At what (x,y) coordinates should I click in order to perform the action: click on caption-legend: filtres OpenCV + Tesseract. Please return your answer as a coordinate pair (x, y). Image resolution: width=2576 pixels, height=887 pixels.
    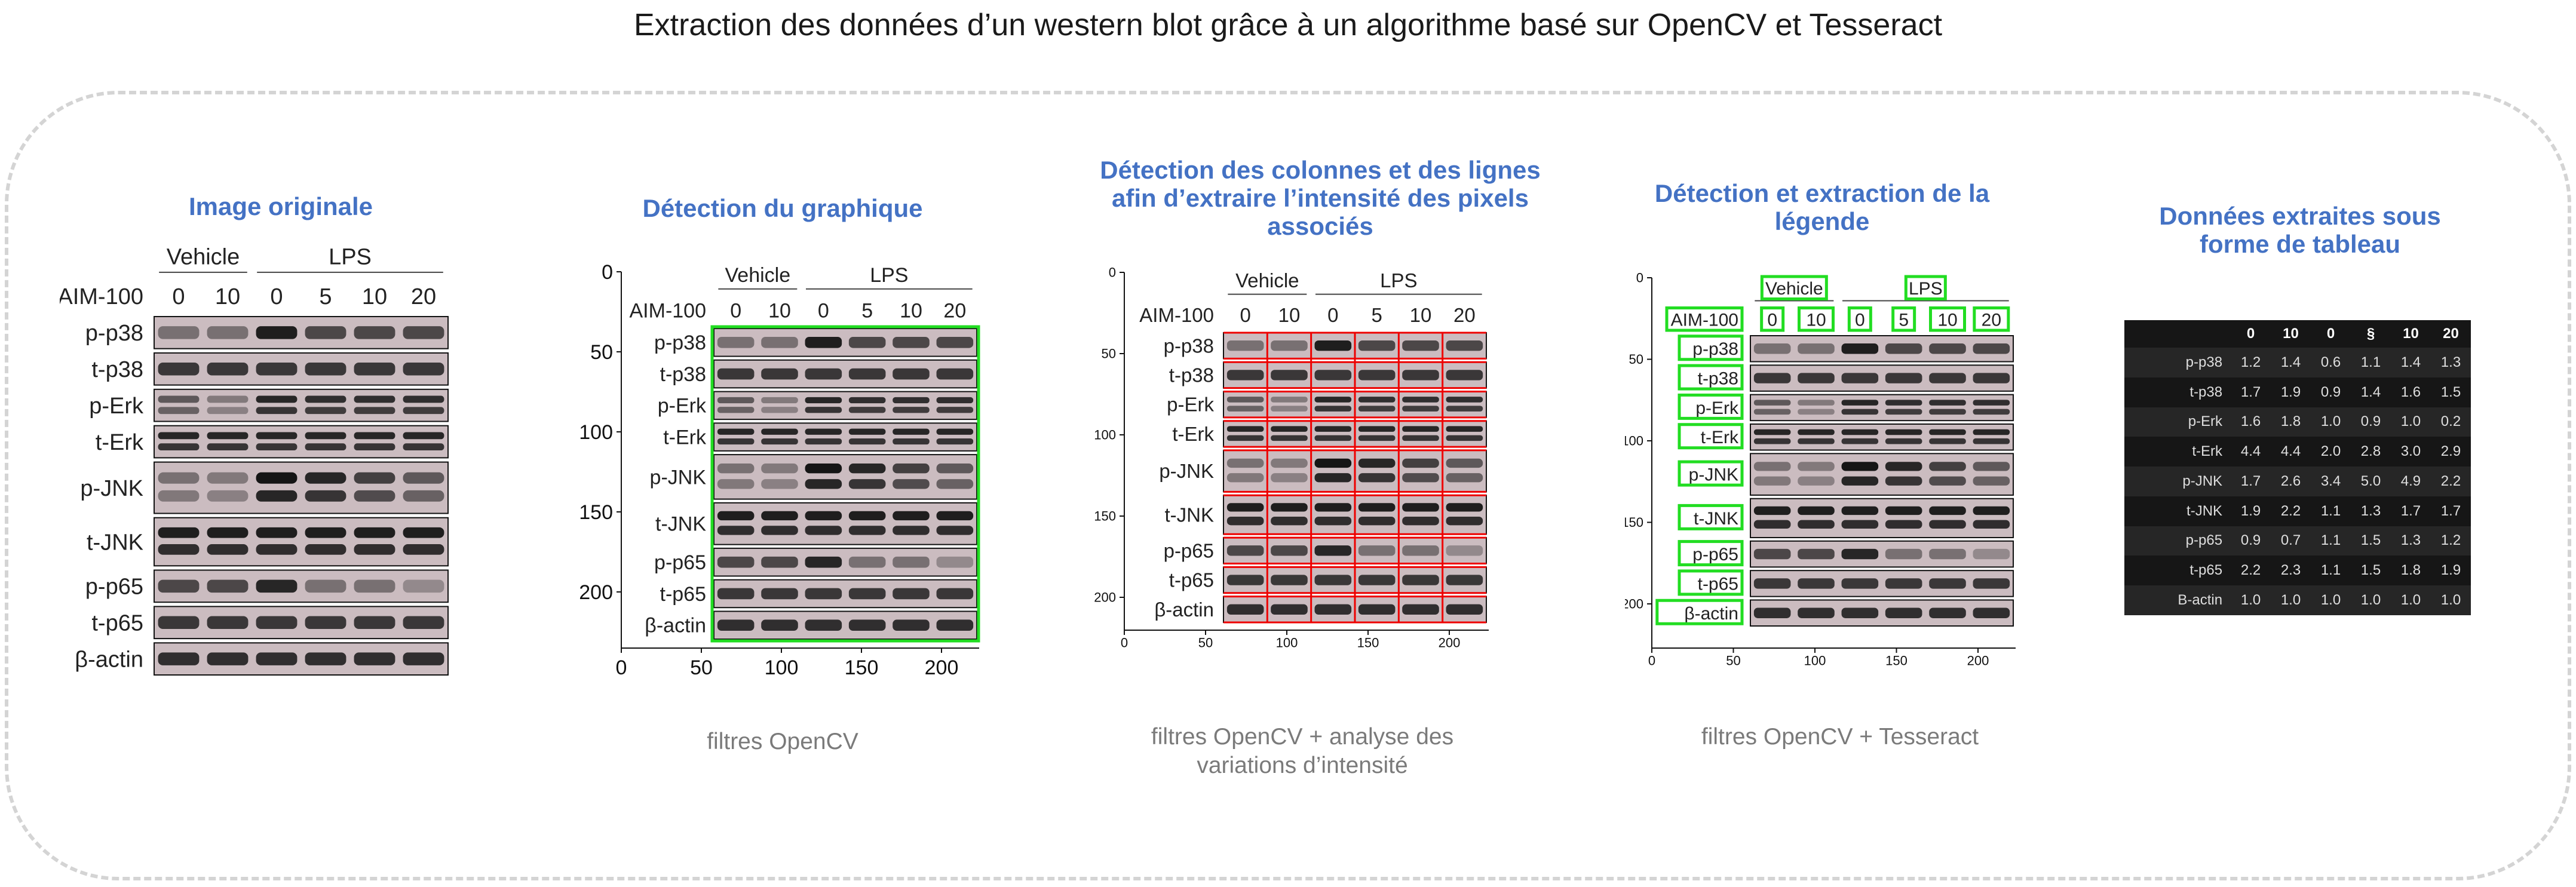
    Looking at the image, I should click on (1840, 737).